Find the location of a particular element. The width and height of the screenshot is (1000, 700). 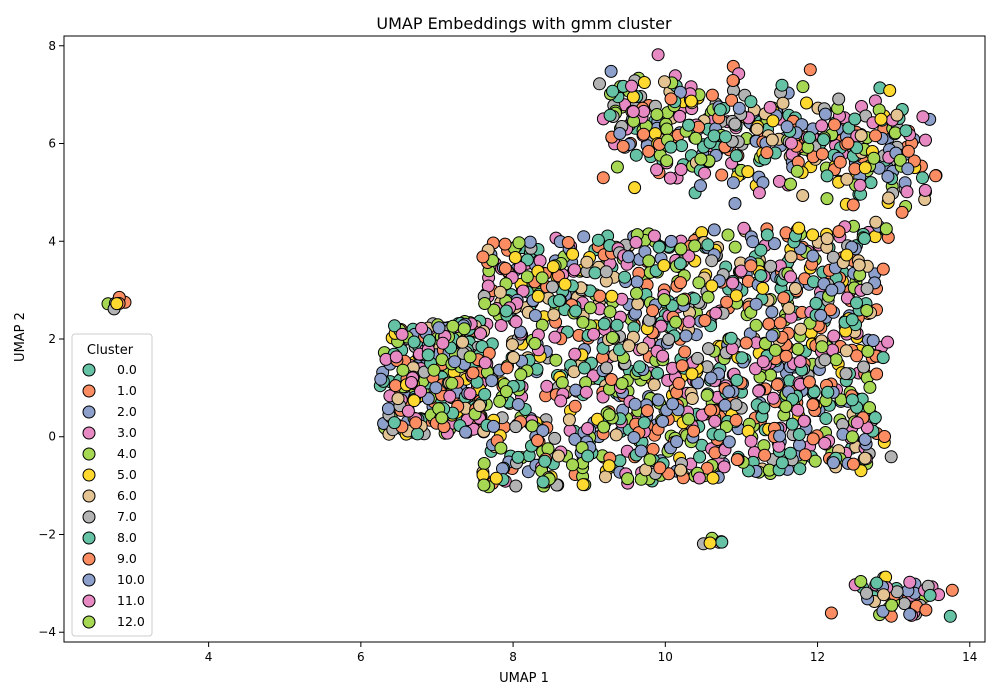

legend-entry-label: 4.0 is located at coordinates (127, 453).